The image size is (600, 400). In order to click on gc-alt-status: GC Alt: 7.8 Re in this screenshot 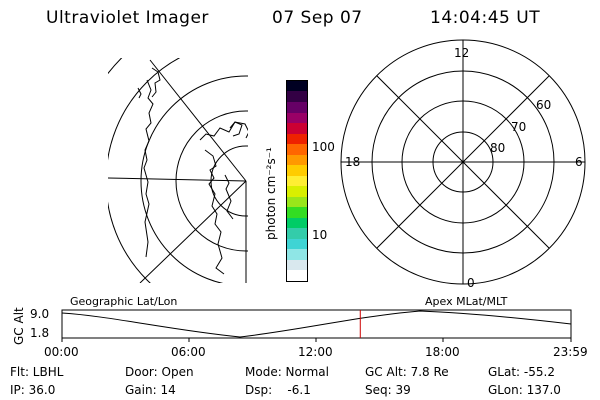, I will do `click(407, 372)`.